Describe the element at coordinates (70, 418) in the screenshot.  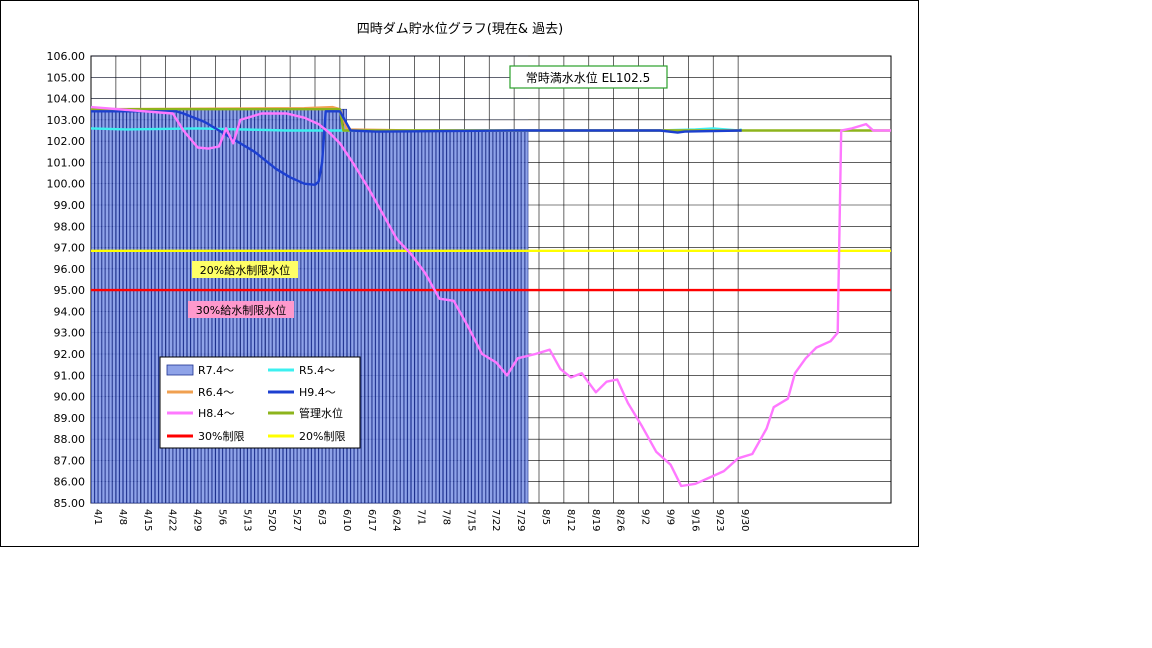
I see `y-tick-label: 89.00` at that location.